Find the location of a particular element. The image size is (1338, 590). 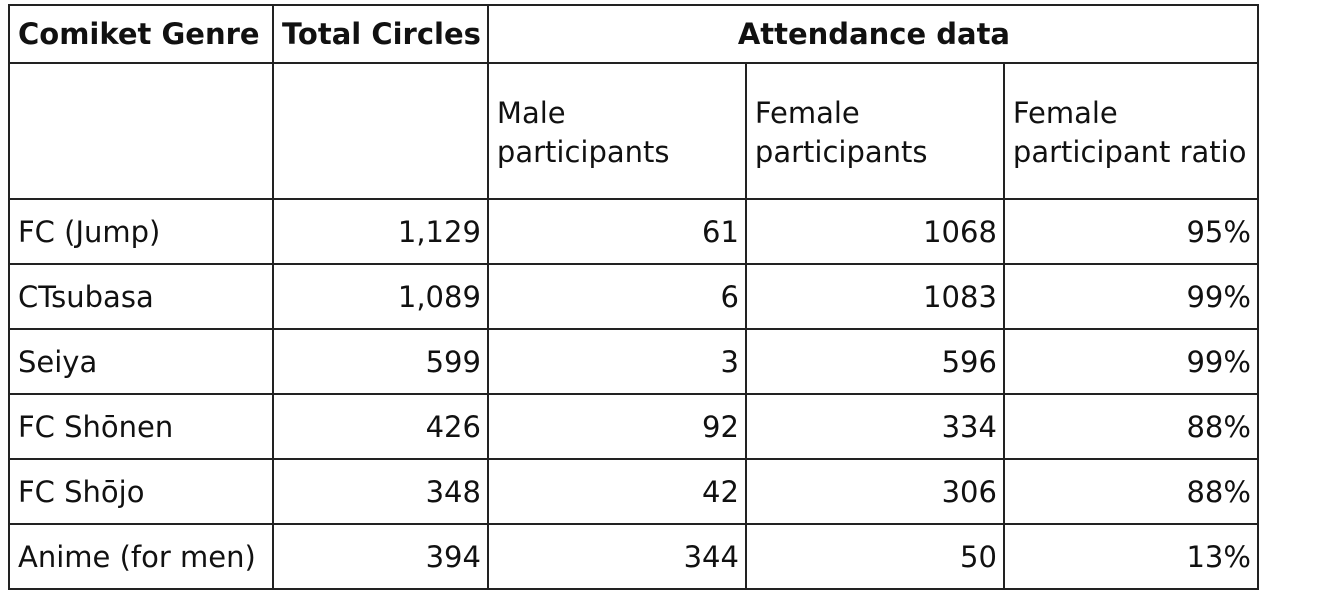

cell-female: 334 is located at coordinates (874, 426).